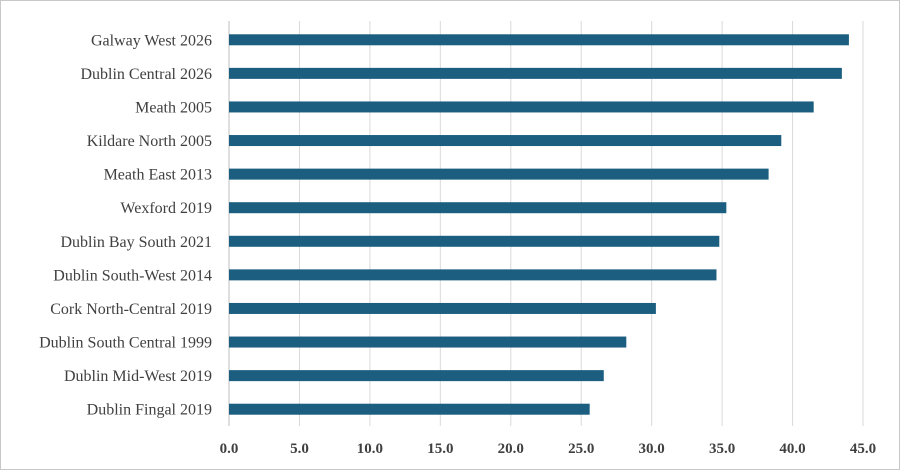  I want to click on x-tick-label: 10.0, so click(370, 449).